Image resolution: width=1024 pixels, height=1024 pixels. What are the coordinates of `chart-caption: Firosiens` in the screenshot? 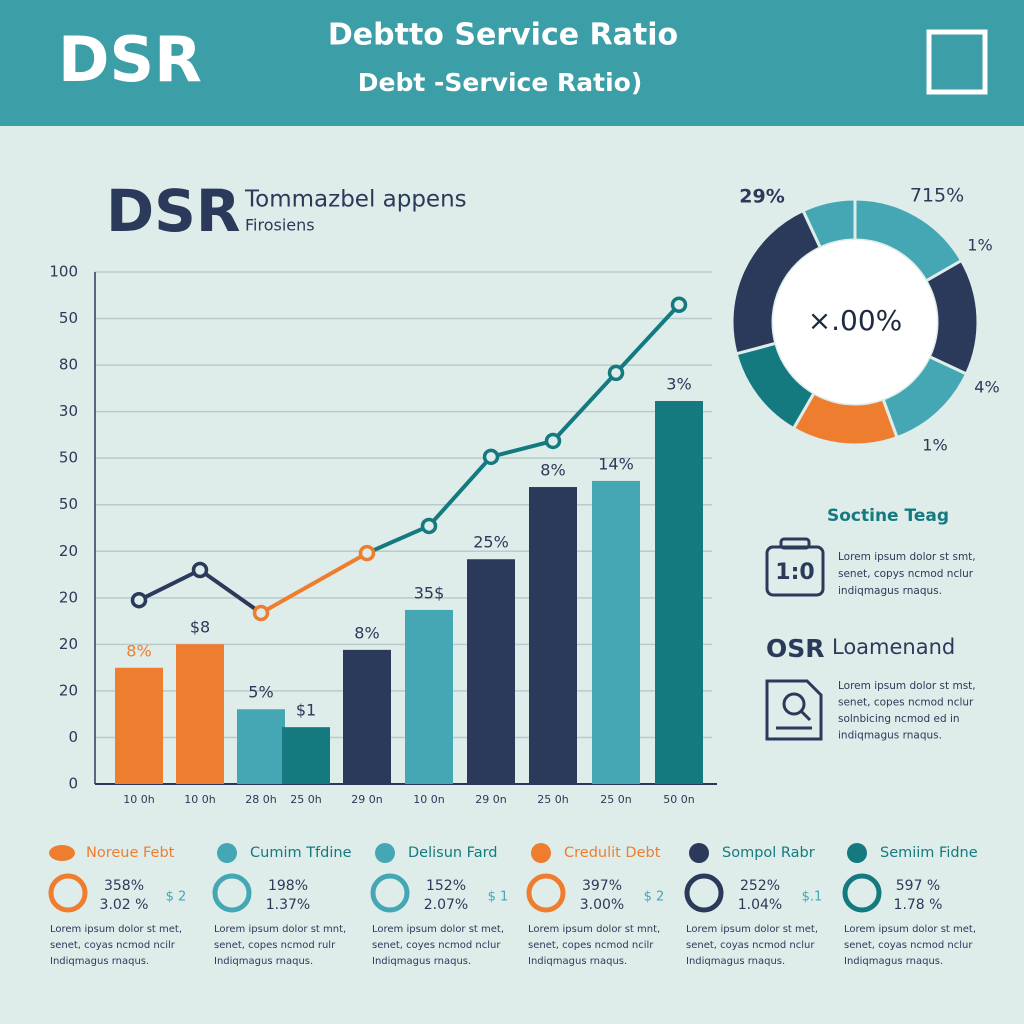 It's located at (280, 225).